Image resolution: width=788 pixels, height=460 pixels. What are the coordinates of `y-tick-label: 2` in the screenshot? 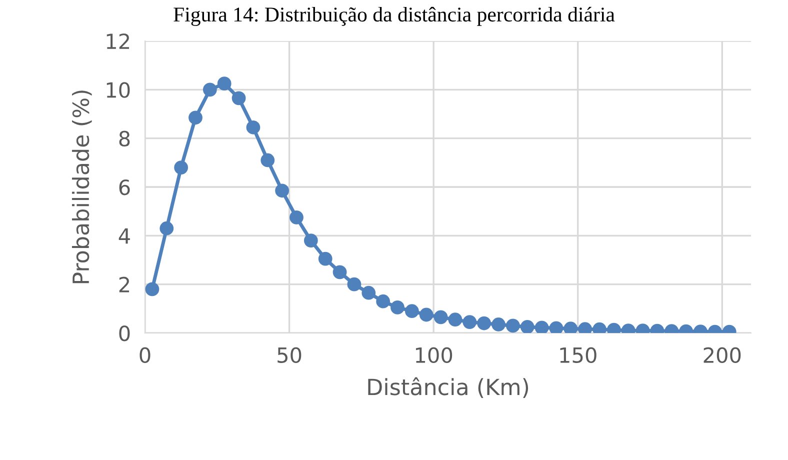 It's located at (124, 284).